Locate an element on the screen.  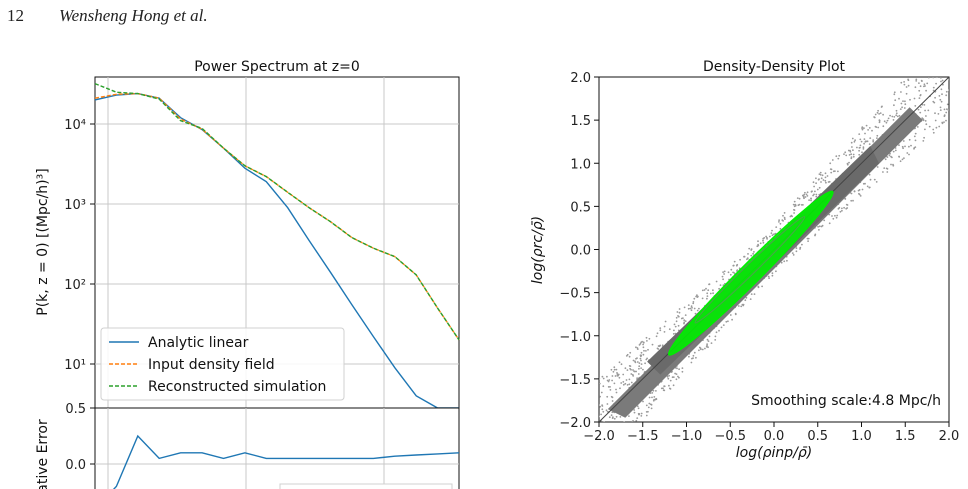
dd-xlabel: log(ρinp/ρ̄) is located at coordinates (774, 453).